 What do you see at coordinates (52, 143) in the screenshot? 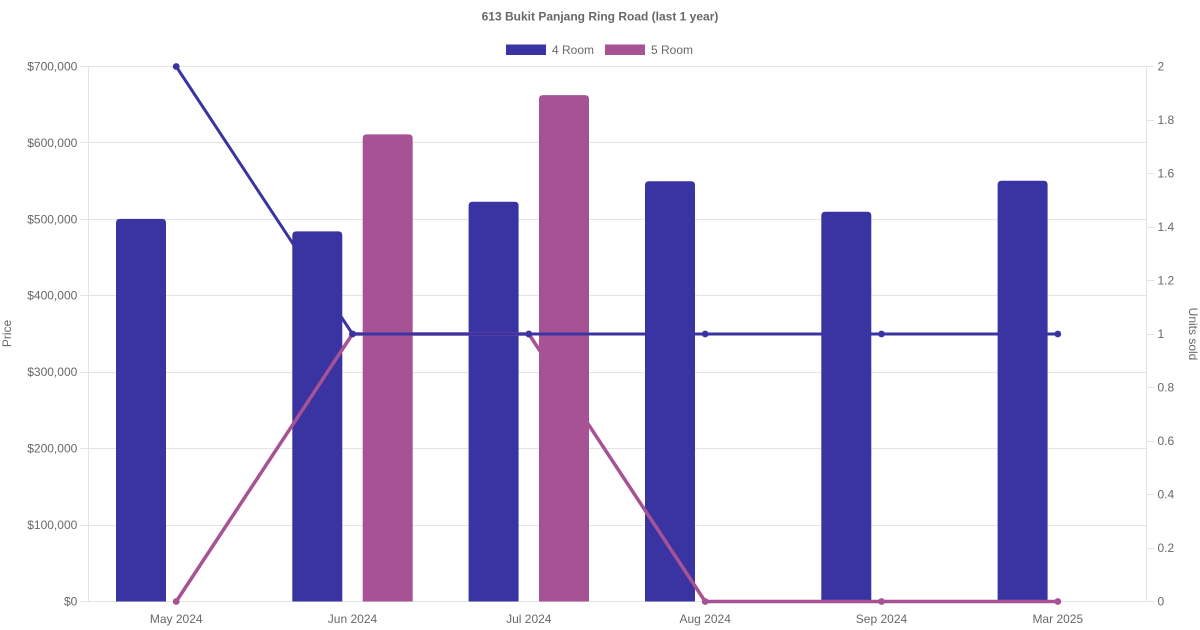
I see `svg-text: $600,000` at bounding box center [52, 143].